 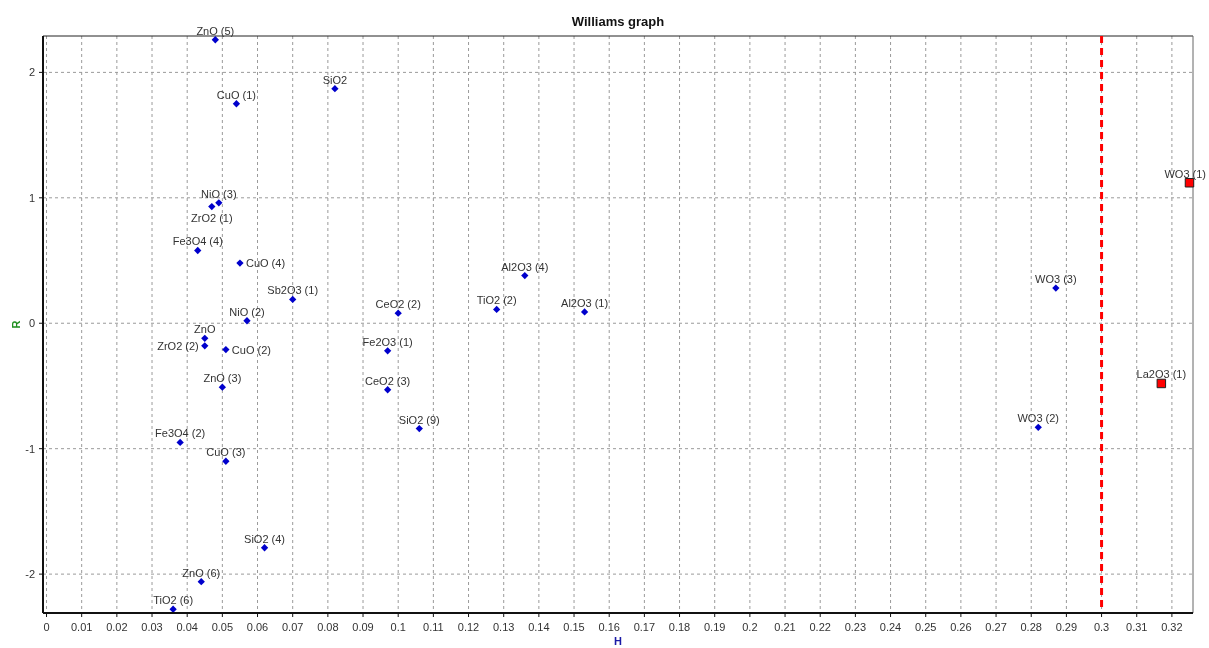 What do you see at coordinates (398, 627) in the screenshot?
I see `x-tick-label: 0.1` at bounding box center [398, 627].